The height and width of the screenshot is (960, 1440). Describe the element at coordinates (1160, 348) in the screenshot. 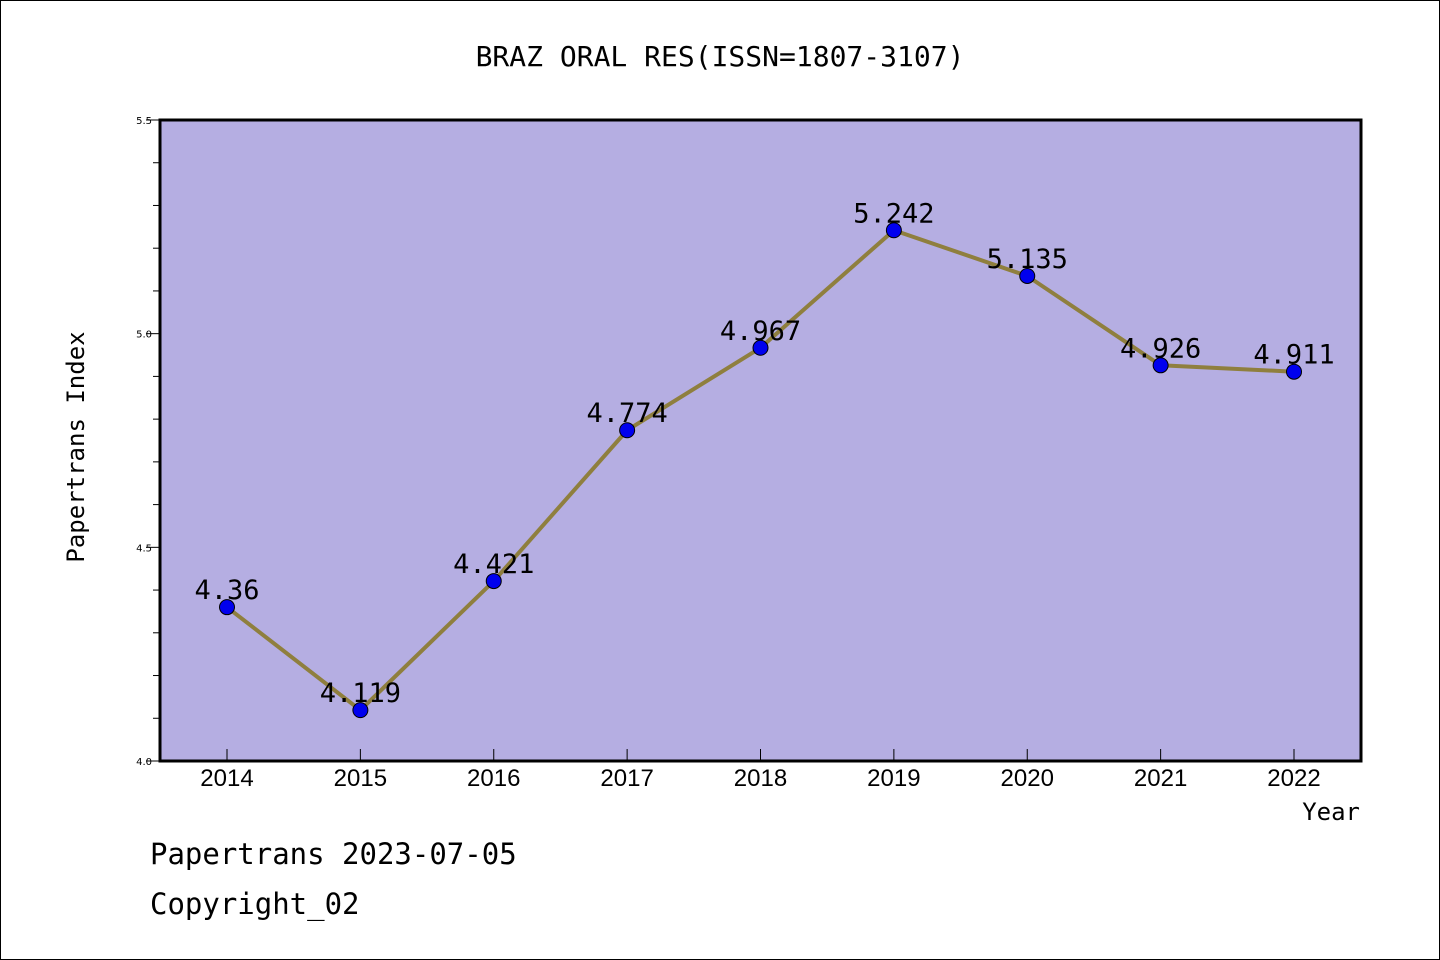

I see `data-label: 4.926` at that location.